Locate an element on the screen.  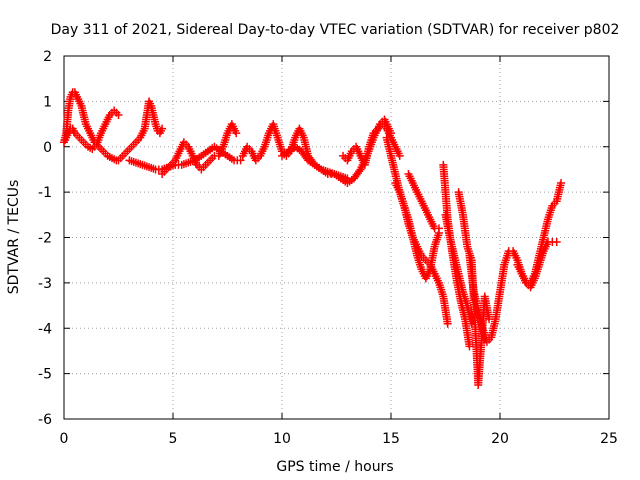
y-tick-label: 0 is located at coordinates (47, 148).